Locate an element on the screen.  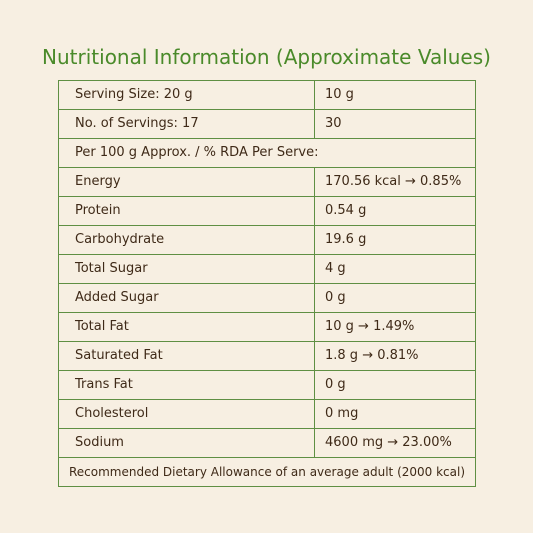
nutrient-value: 170.56 kcal → 0.85% is located at coordinates (395, 182).